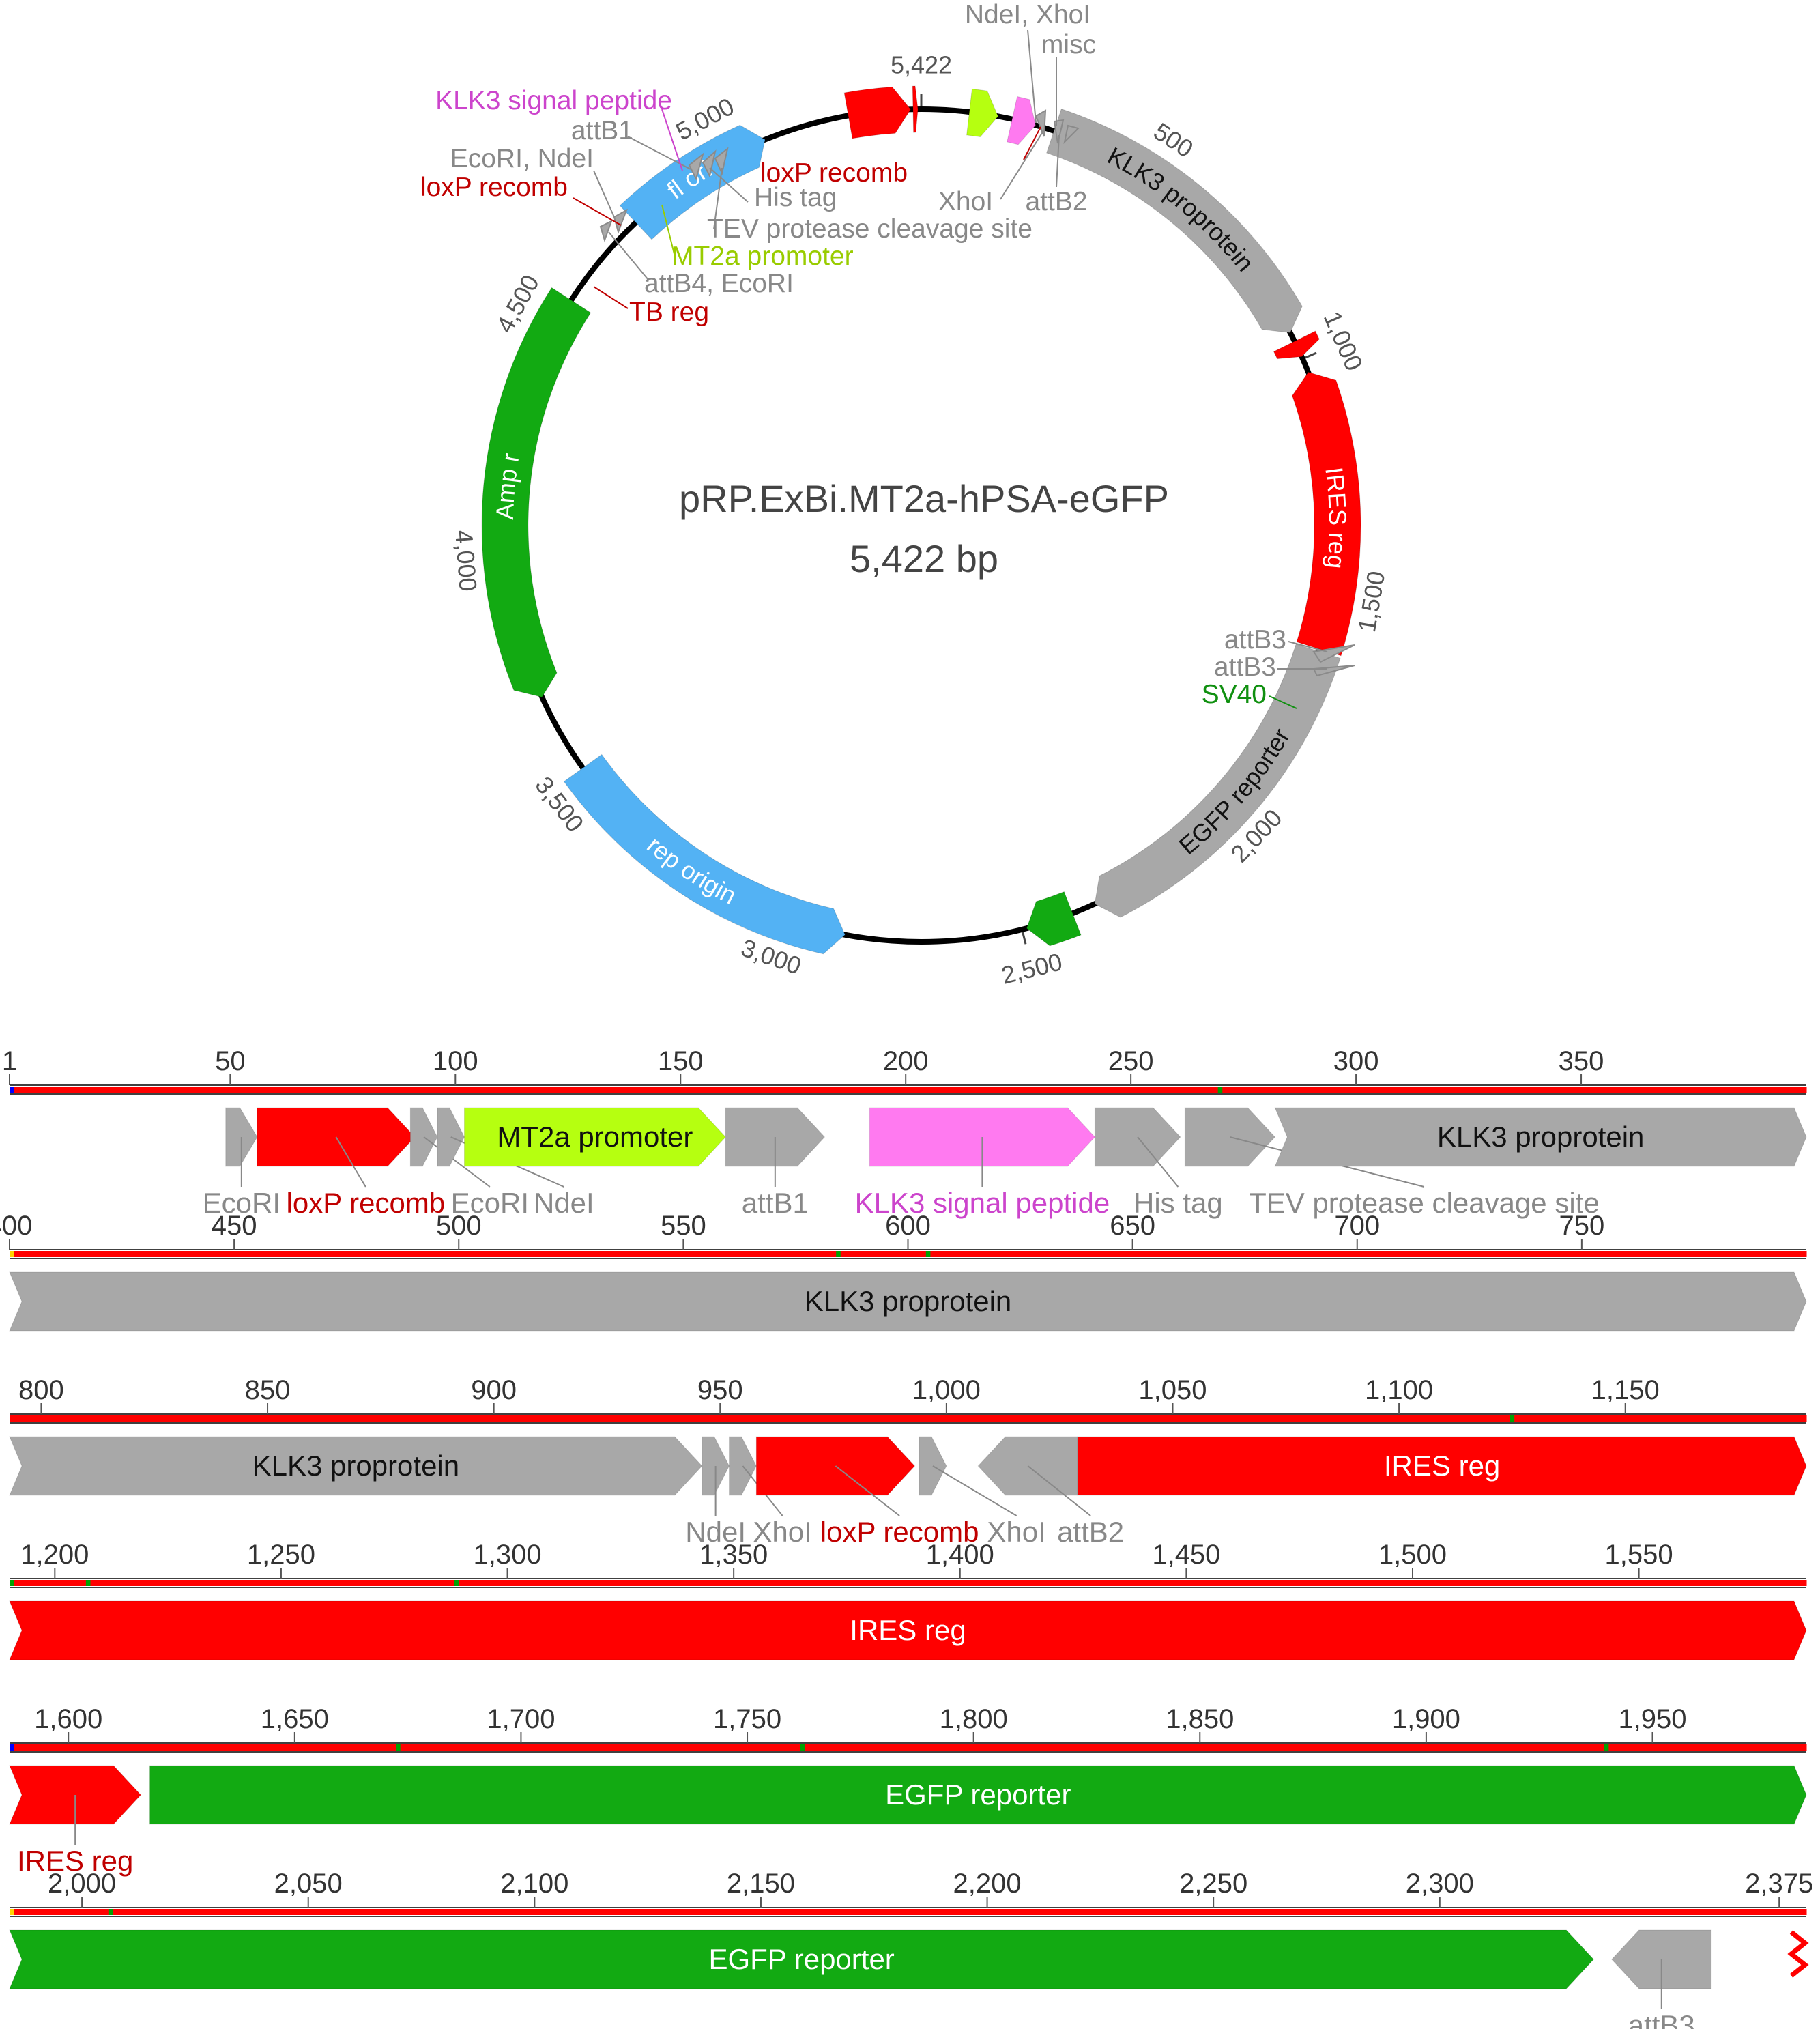 This screenshot has width=1820, height=2029. I want to click on leader-mt2a, so click(668, 232).